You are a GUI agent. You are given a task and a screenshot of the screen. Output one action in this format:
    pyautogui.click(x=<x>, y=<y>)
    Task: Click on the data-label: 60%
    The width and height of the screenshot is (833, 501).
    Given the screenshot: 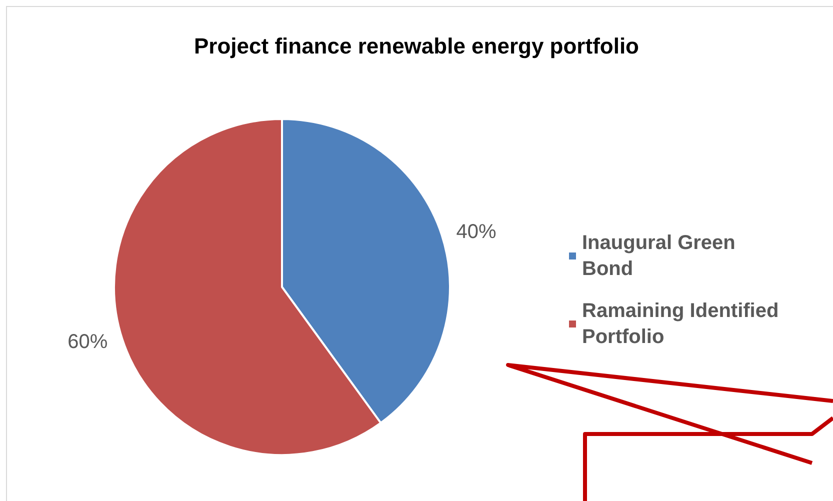 What is the action you would take?
    pyautogui.click(x=88, y=342)
    